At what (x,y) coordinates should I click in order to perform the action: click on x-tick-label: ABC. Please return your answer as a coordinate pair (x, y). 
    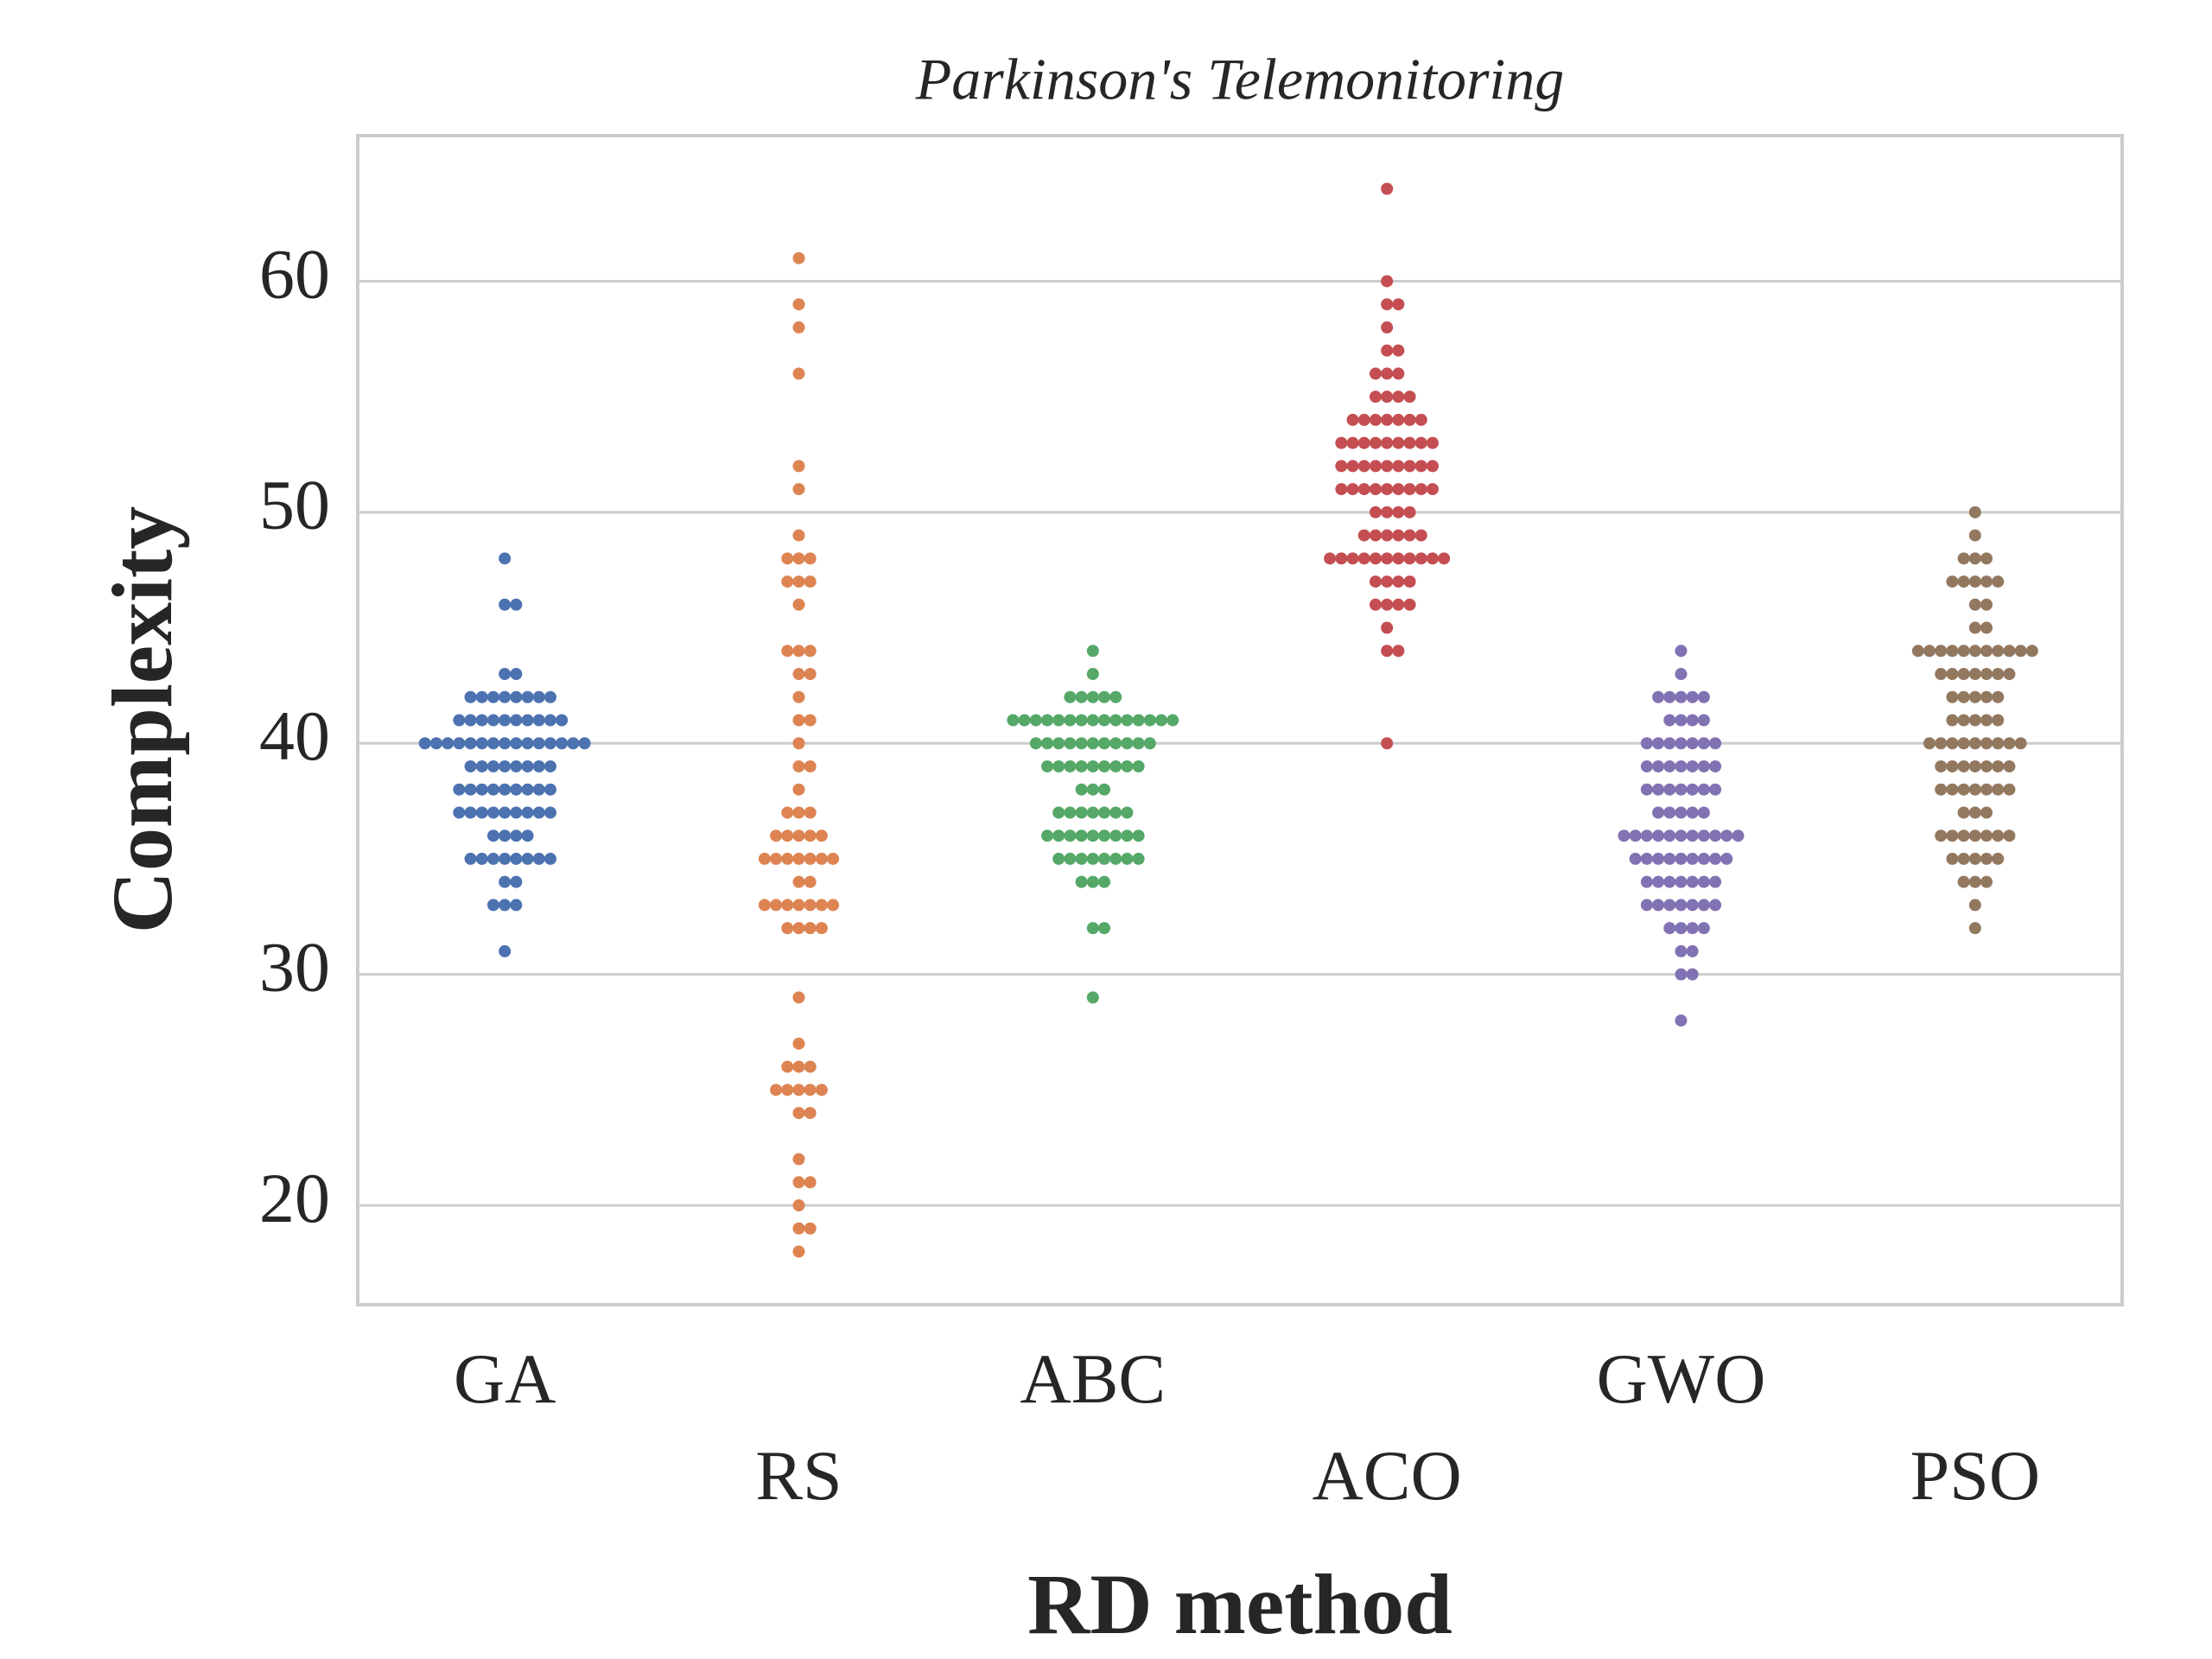
    Looking at the image, I should click on (1093, 1378).